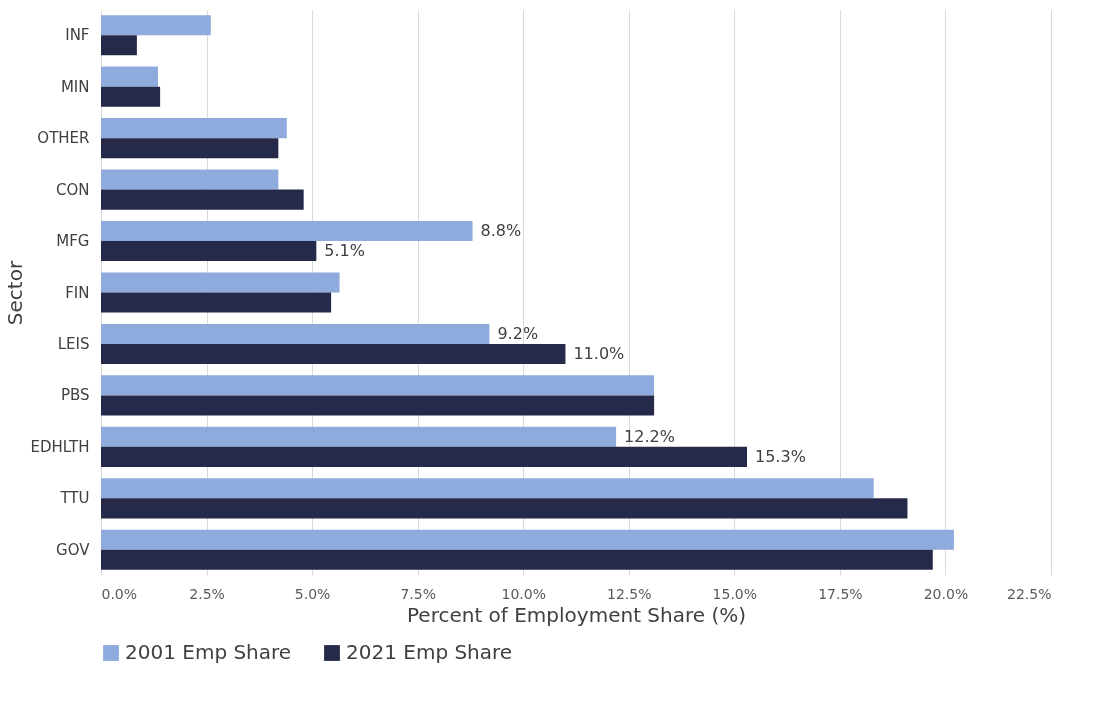 The height and width of the screenshot is (728, 1118). What do you see at coordinates (599, 353) in the screenshot?
I see `data-label: 11.0%` at bounding box center [599, 353].